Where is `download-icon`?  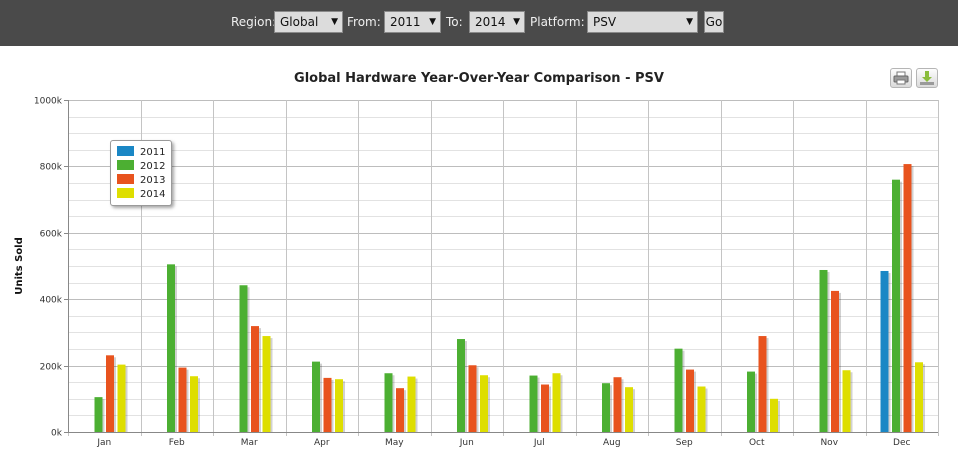 download-icon is located at coordinates (927, 78).